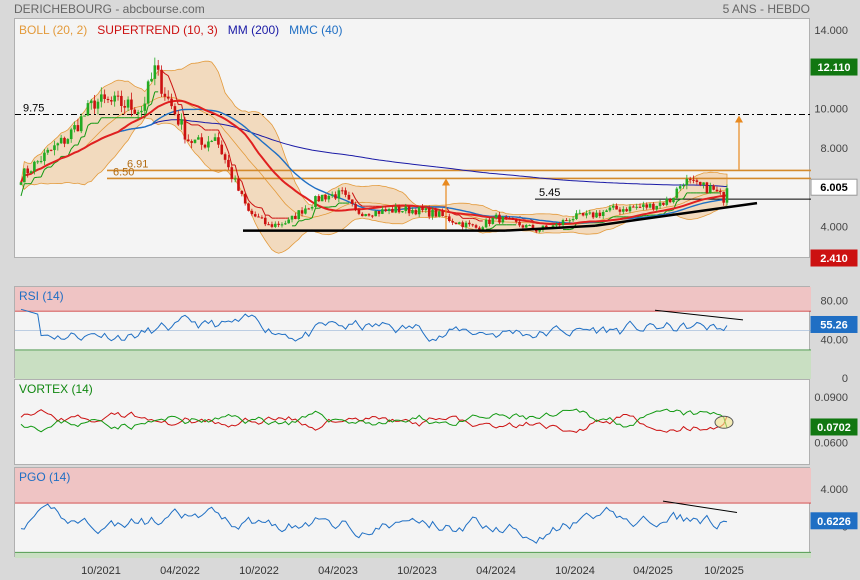 Image resolution: width=860 pixels, height=580 pixels. What do you see at coordinates (834, 340) in the screenshot?
I see `rsi-y-tick: 40.00` at bounding box center [834, 340].